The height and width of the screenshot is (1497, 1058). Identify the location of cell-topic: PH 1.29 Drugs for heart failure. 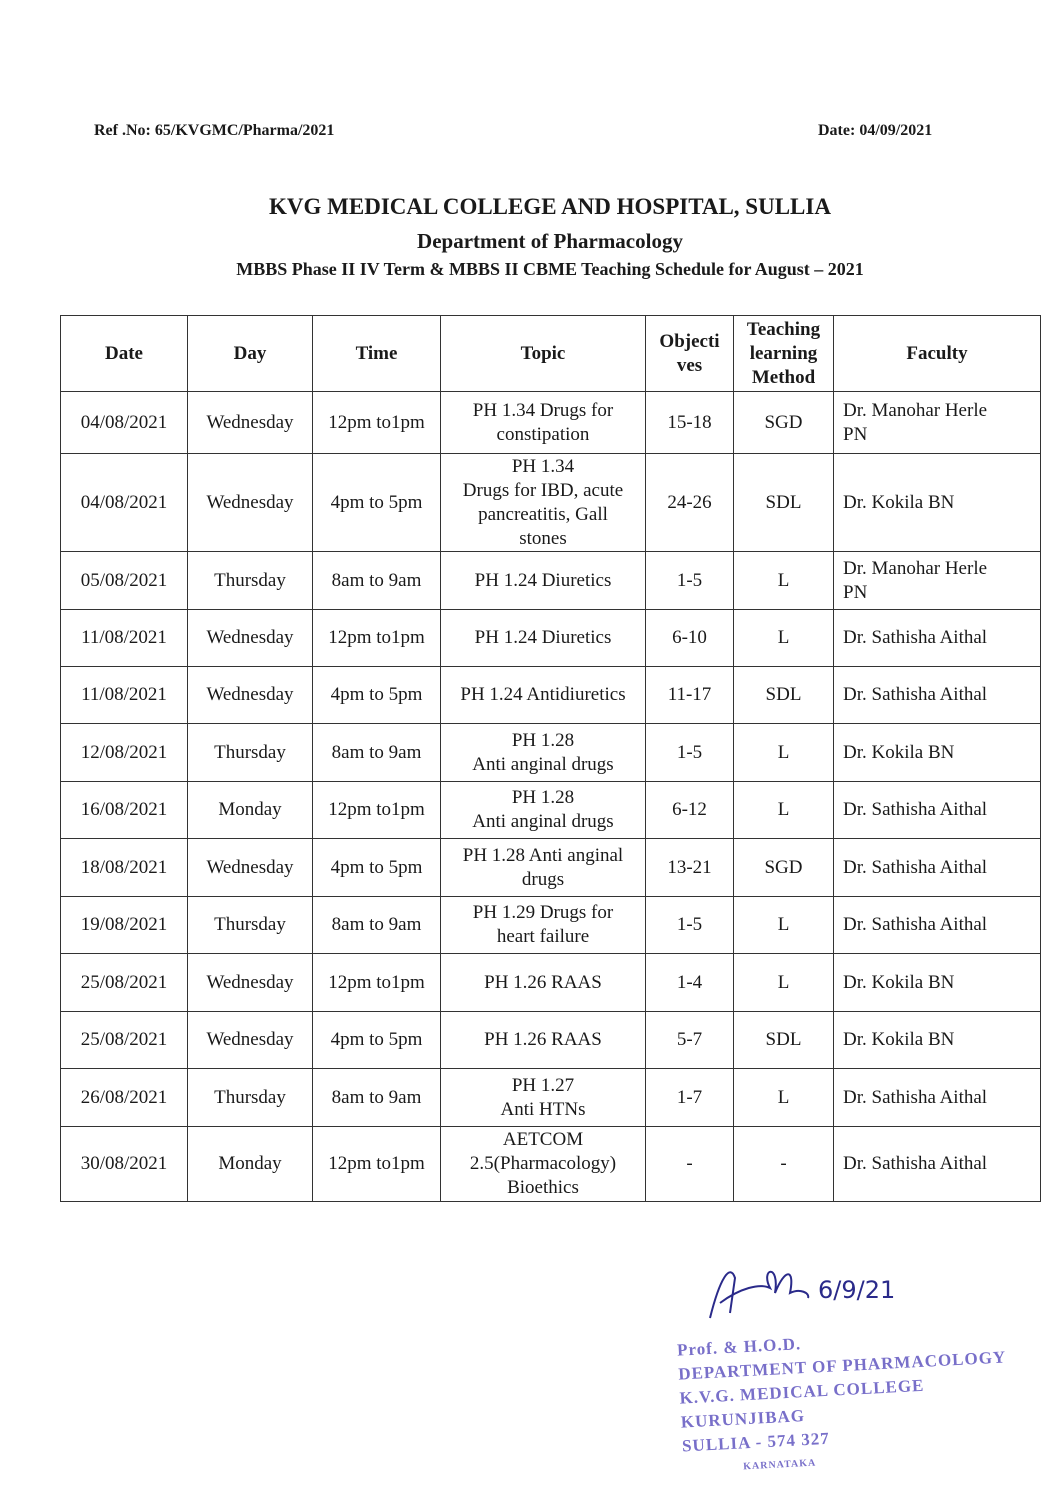
(543, 925).